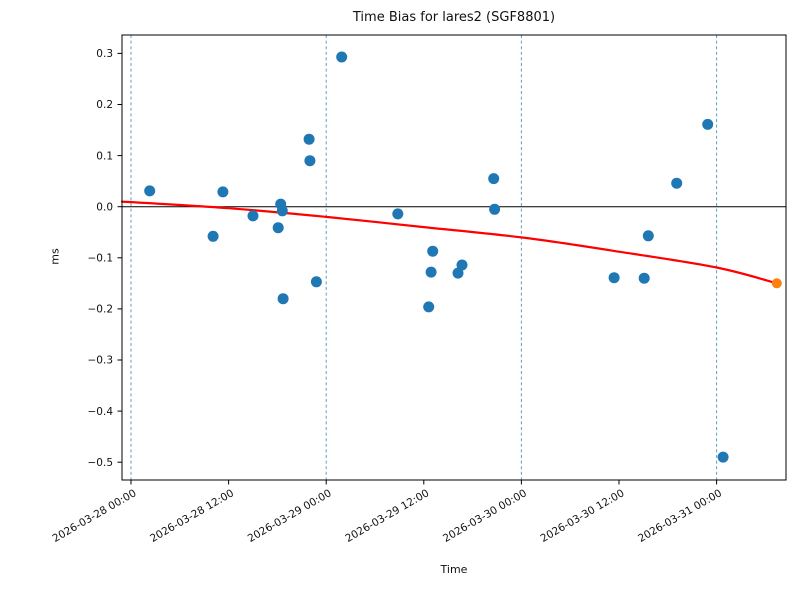 The height and width of the screenshot is (600, 800). Describe the element at coordinates (454, 17) in the screenshot. I see `chart-title: Time Bias for lares2 (SGF8801)` at that location.